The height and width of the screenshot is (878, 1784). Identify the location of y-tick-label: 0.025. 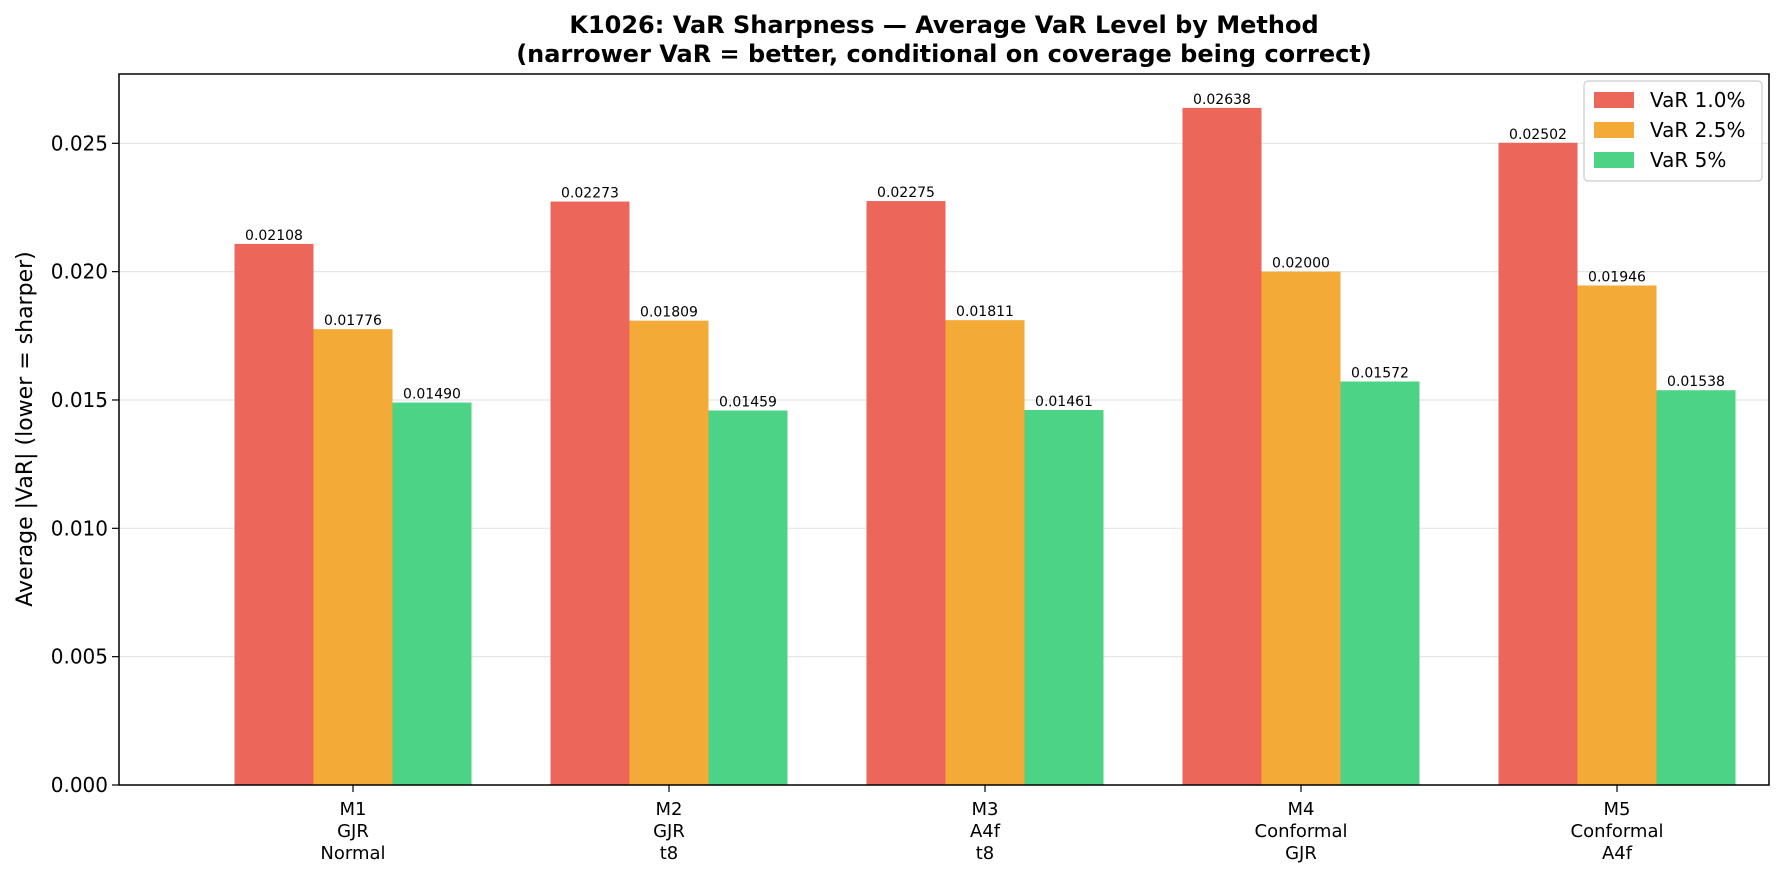
(79, 143).